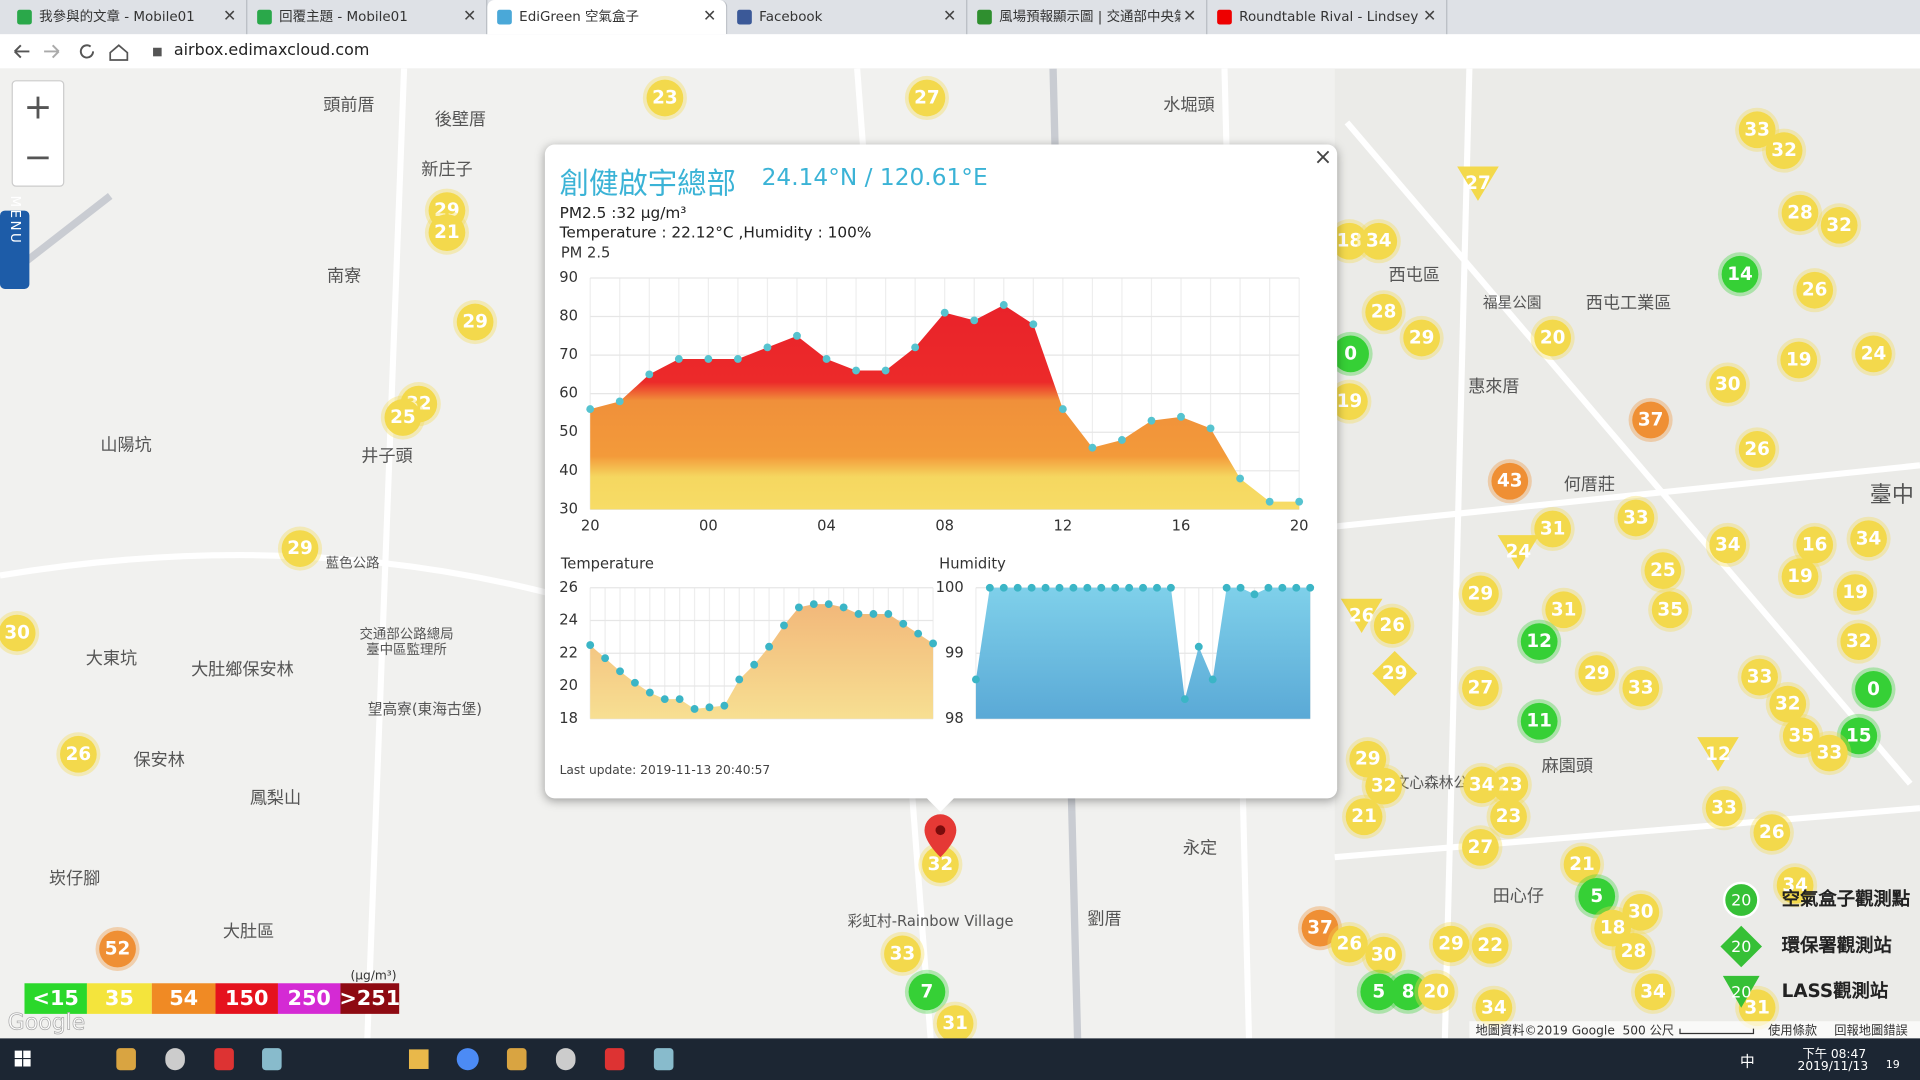  Describe the element at coordinates (1858, 735) in the screenshot. I see `station-marker: 15` at that location.